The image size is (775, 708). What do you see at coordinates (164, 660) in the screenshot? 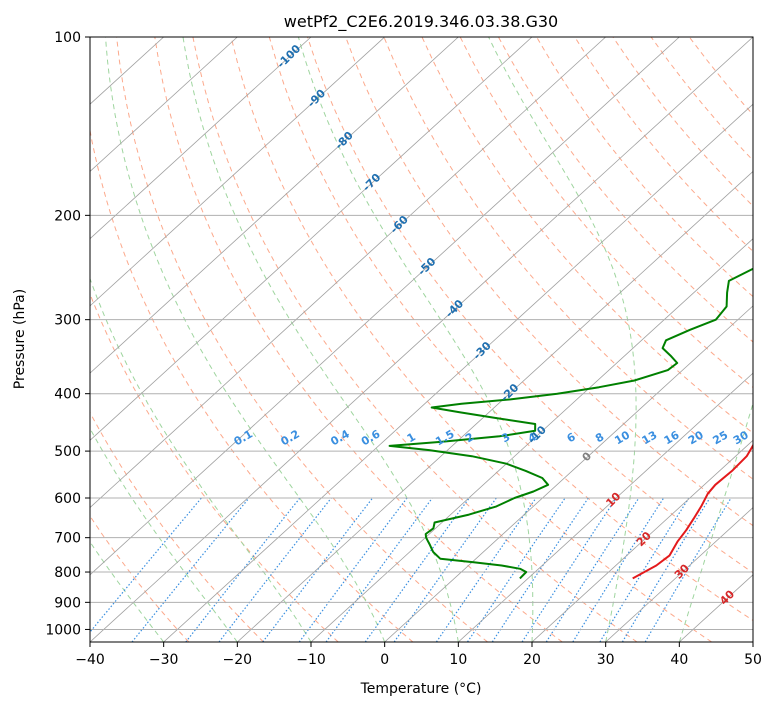
I see `x-tick-label: −30` at bounding box center [164, 660].